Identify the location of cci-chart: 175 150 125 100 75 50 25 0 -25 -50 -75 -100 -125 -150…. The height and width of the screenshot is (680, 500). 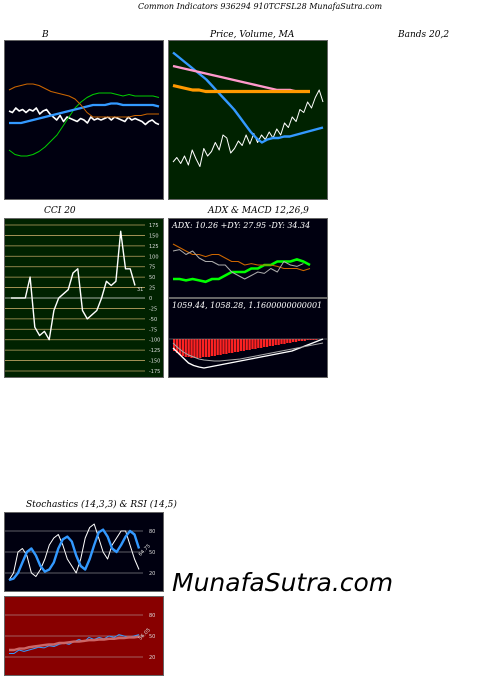
(82, 299).